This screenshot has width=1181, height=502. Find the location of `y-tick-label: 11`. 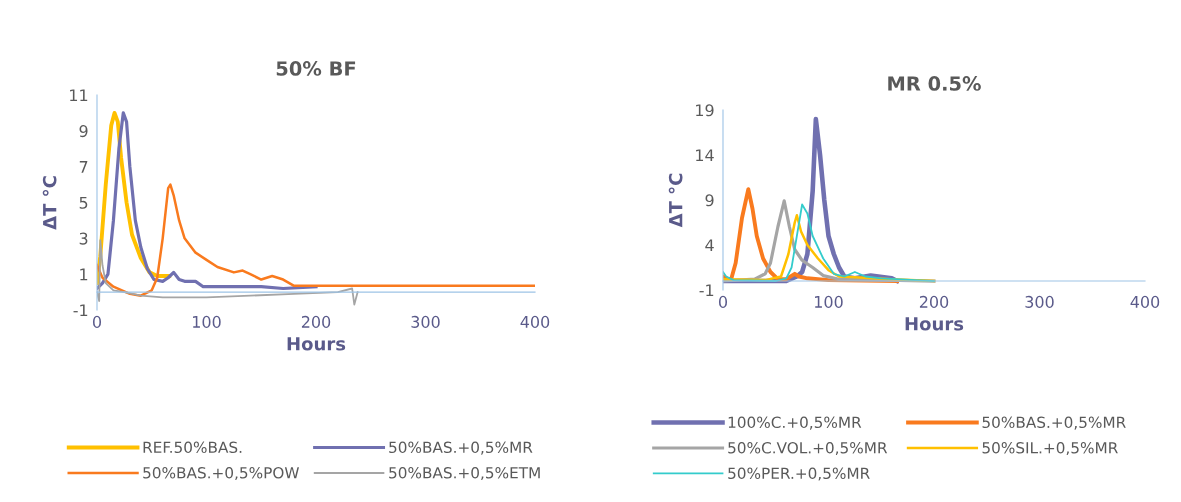

y-tick-label: 11 is located at coordinates (79, 95).